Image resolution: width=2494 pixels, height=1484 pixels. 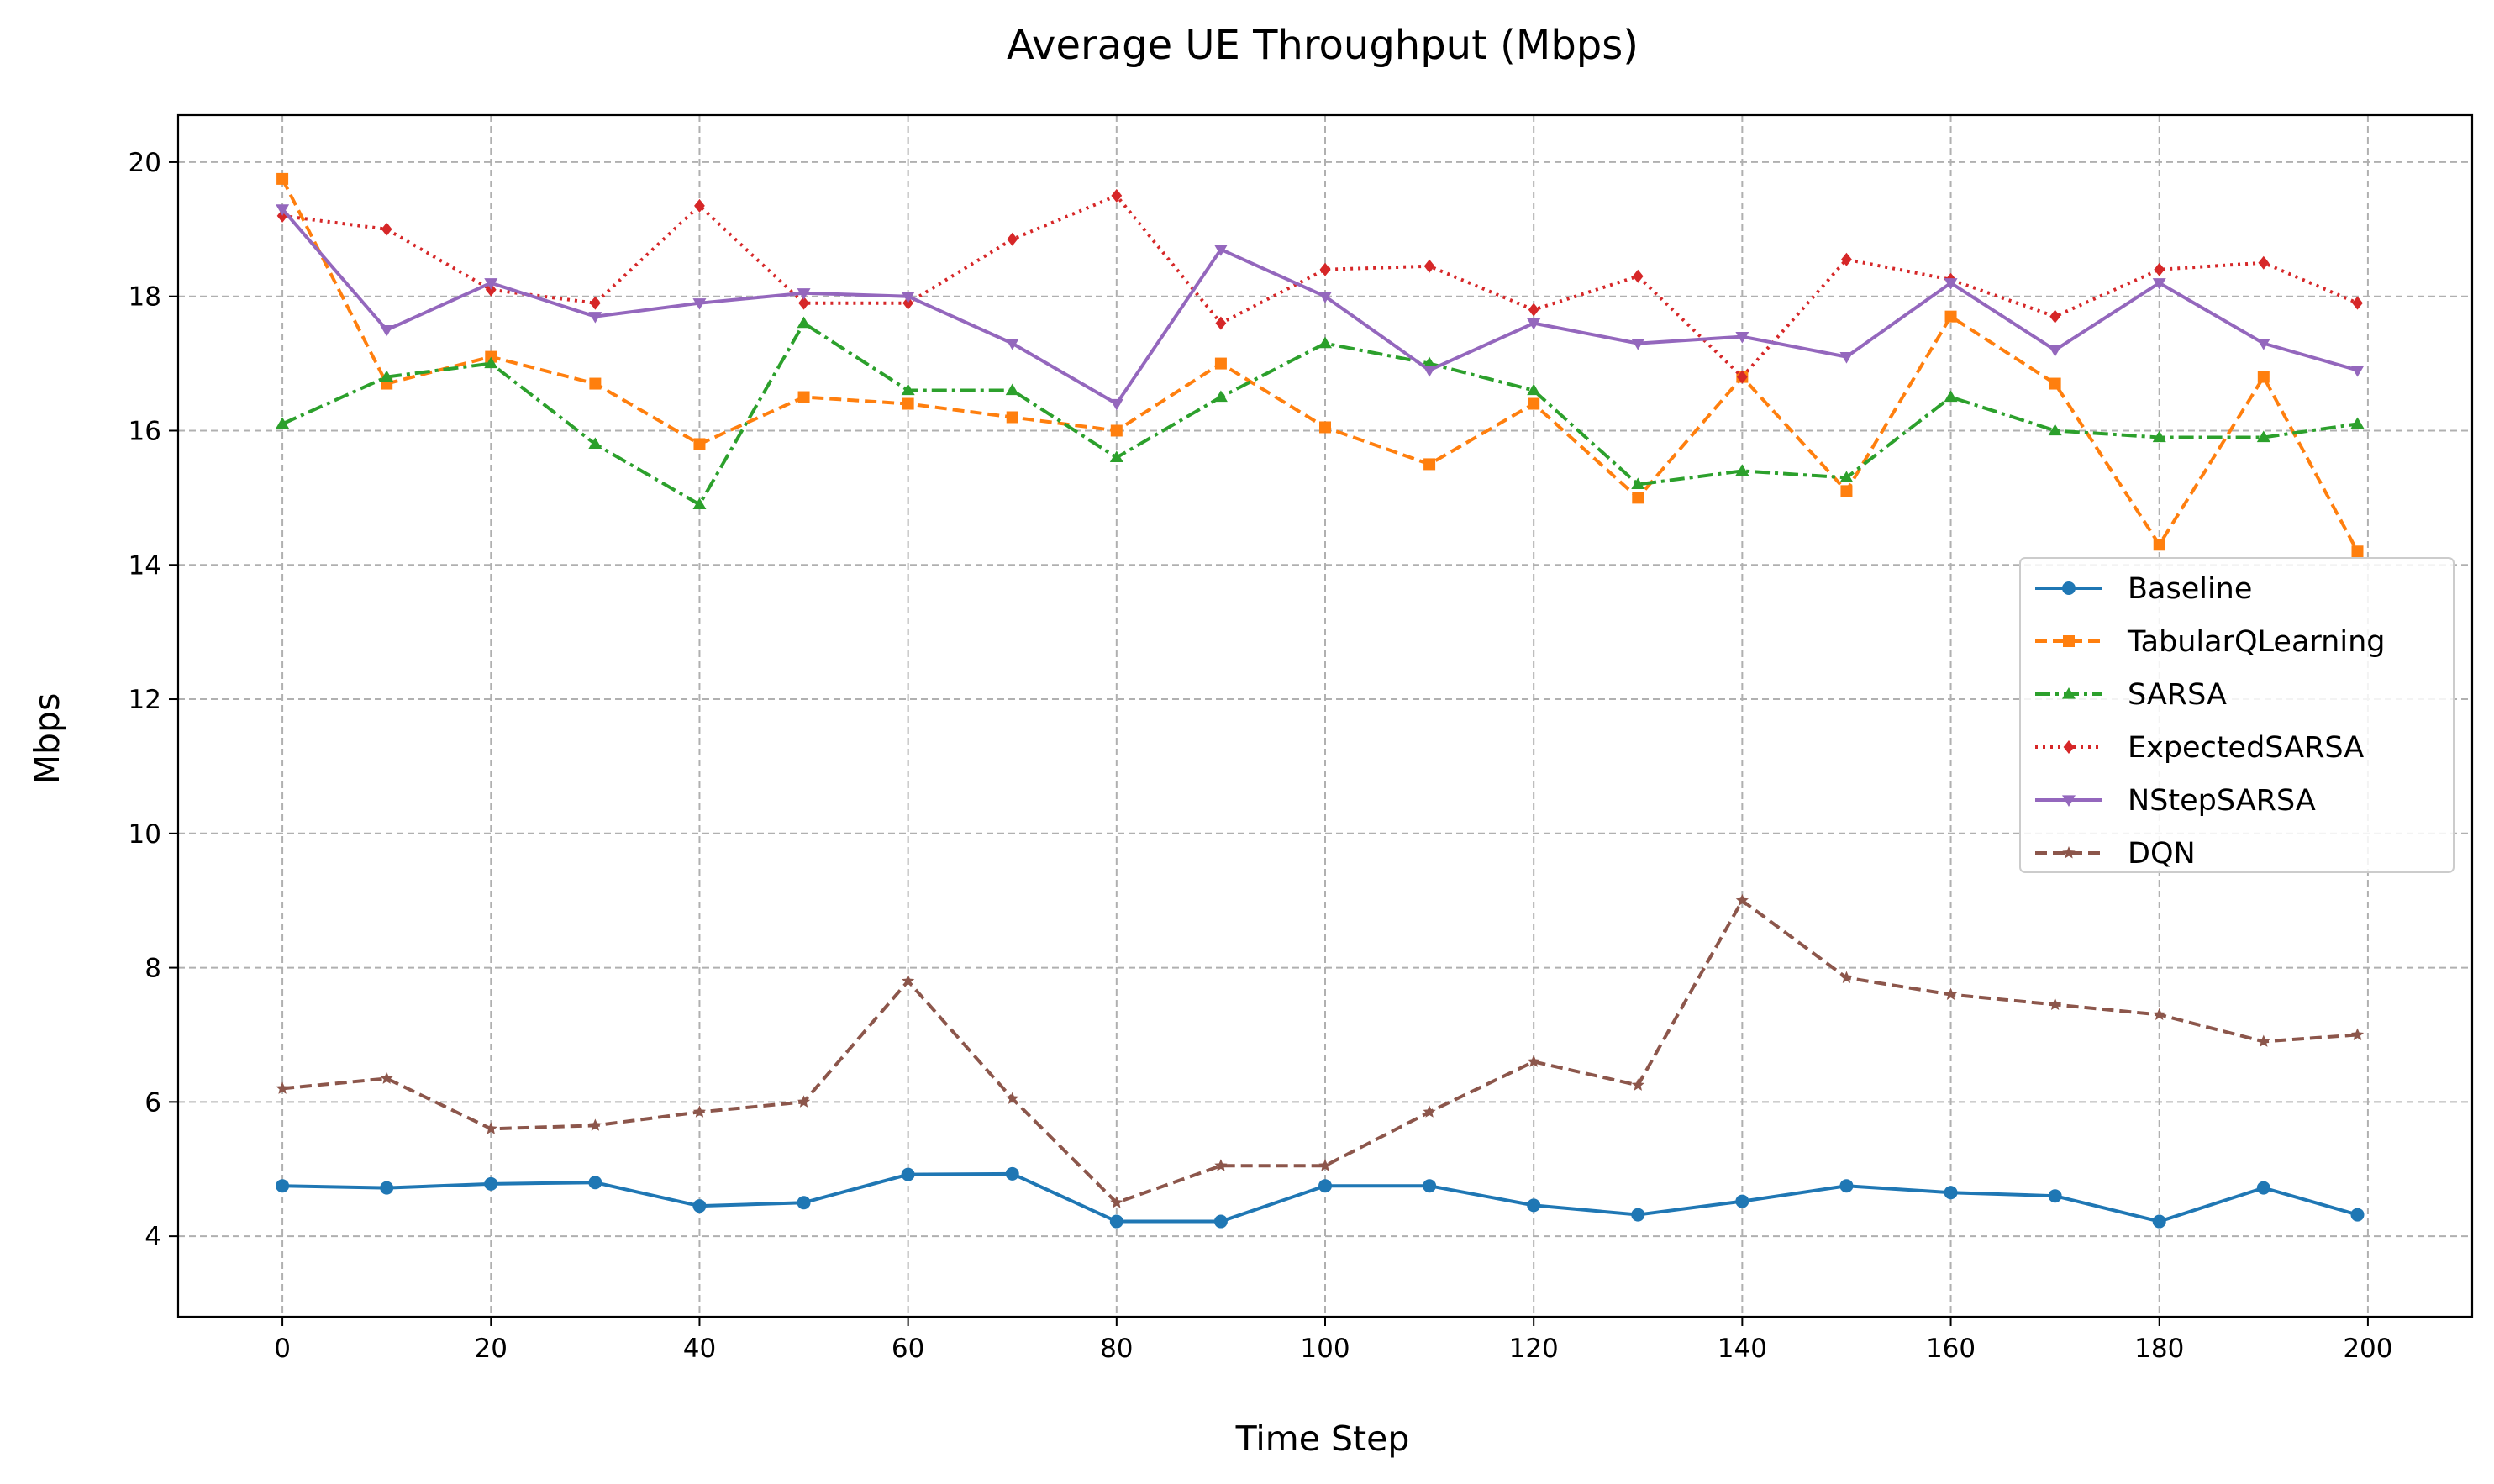 I want to click on series-sarsa, so click(x=1320, y=413).